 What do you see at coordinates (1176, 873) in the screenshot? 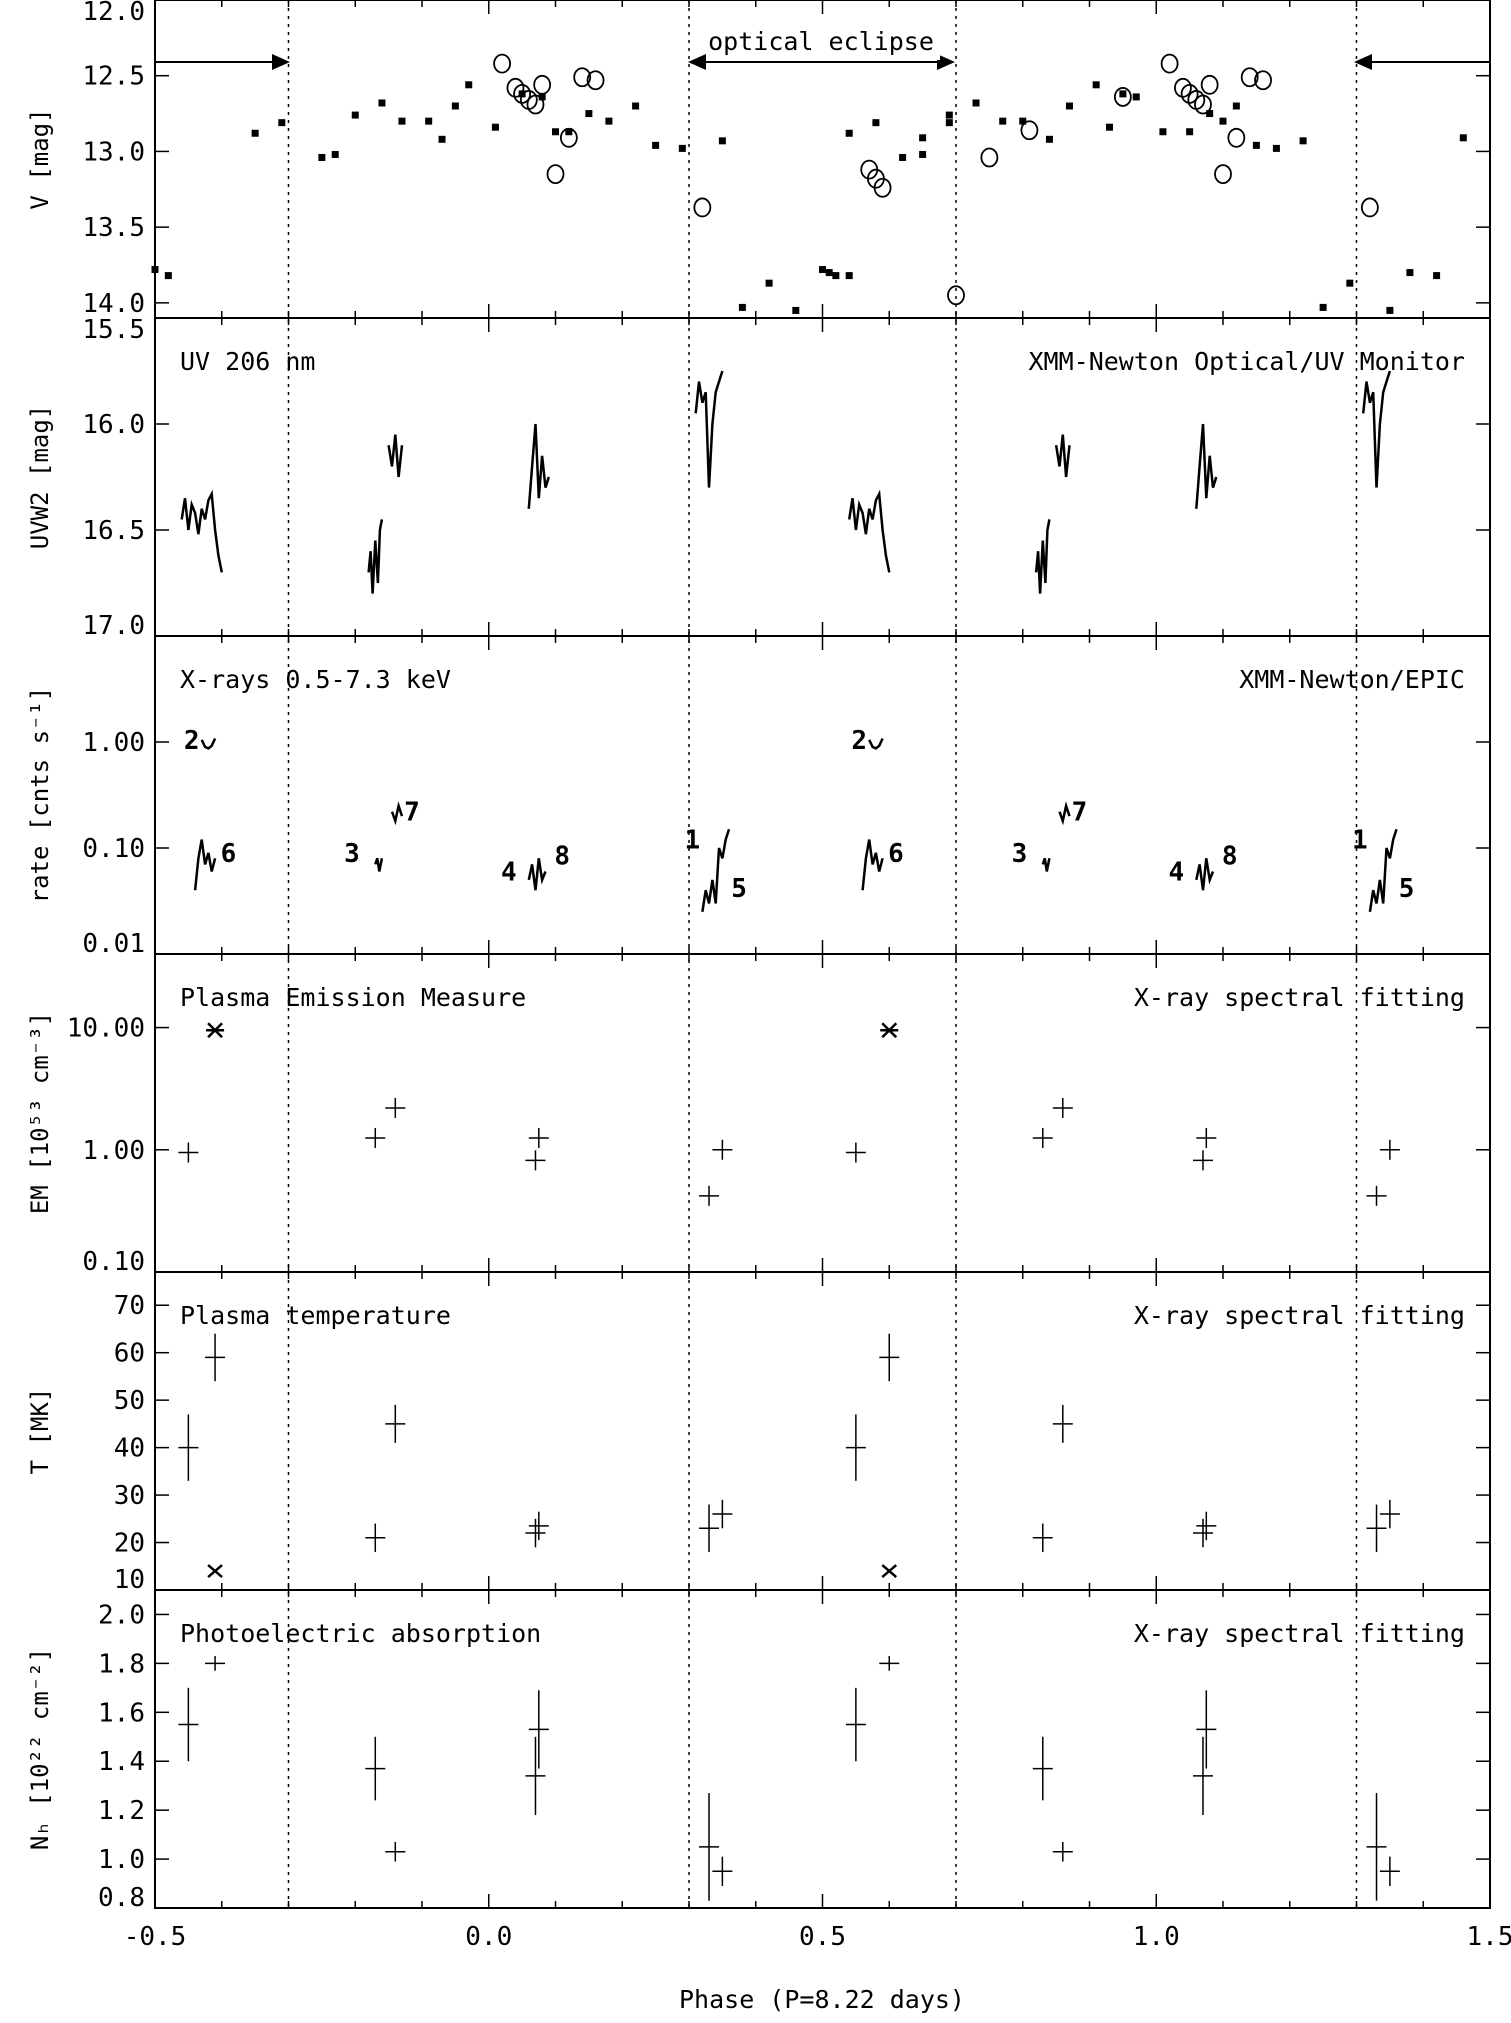
I see `segment-number-label: 4` at bounding box center [1176, 873].